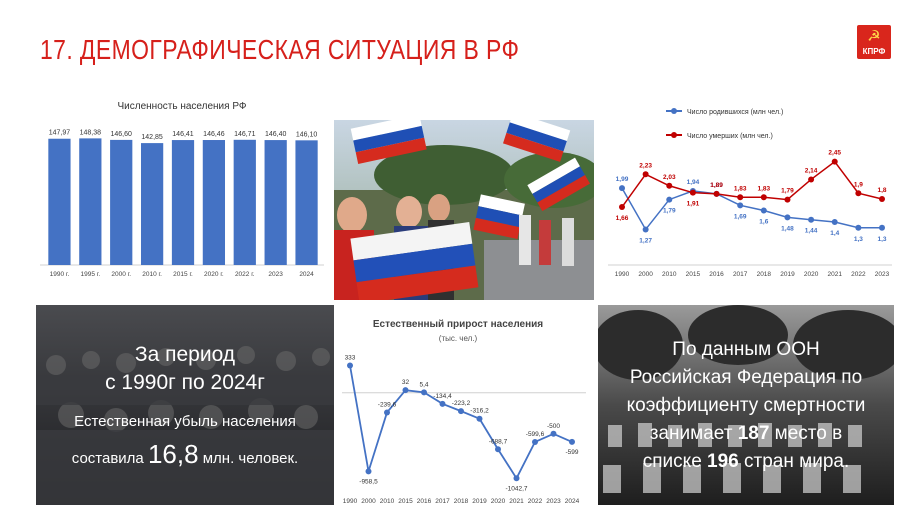 The image size is (900, 517). Describe the element at coordinates (674, 111) in the screenshot. I see `legend-marker` at that location.